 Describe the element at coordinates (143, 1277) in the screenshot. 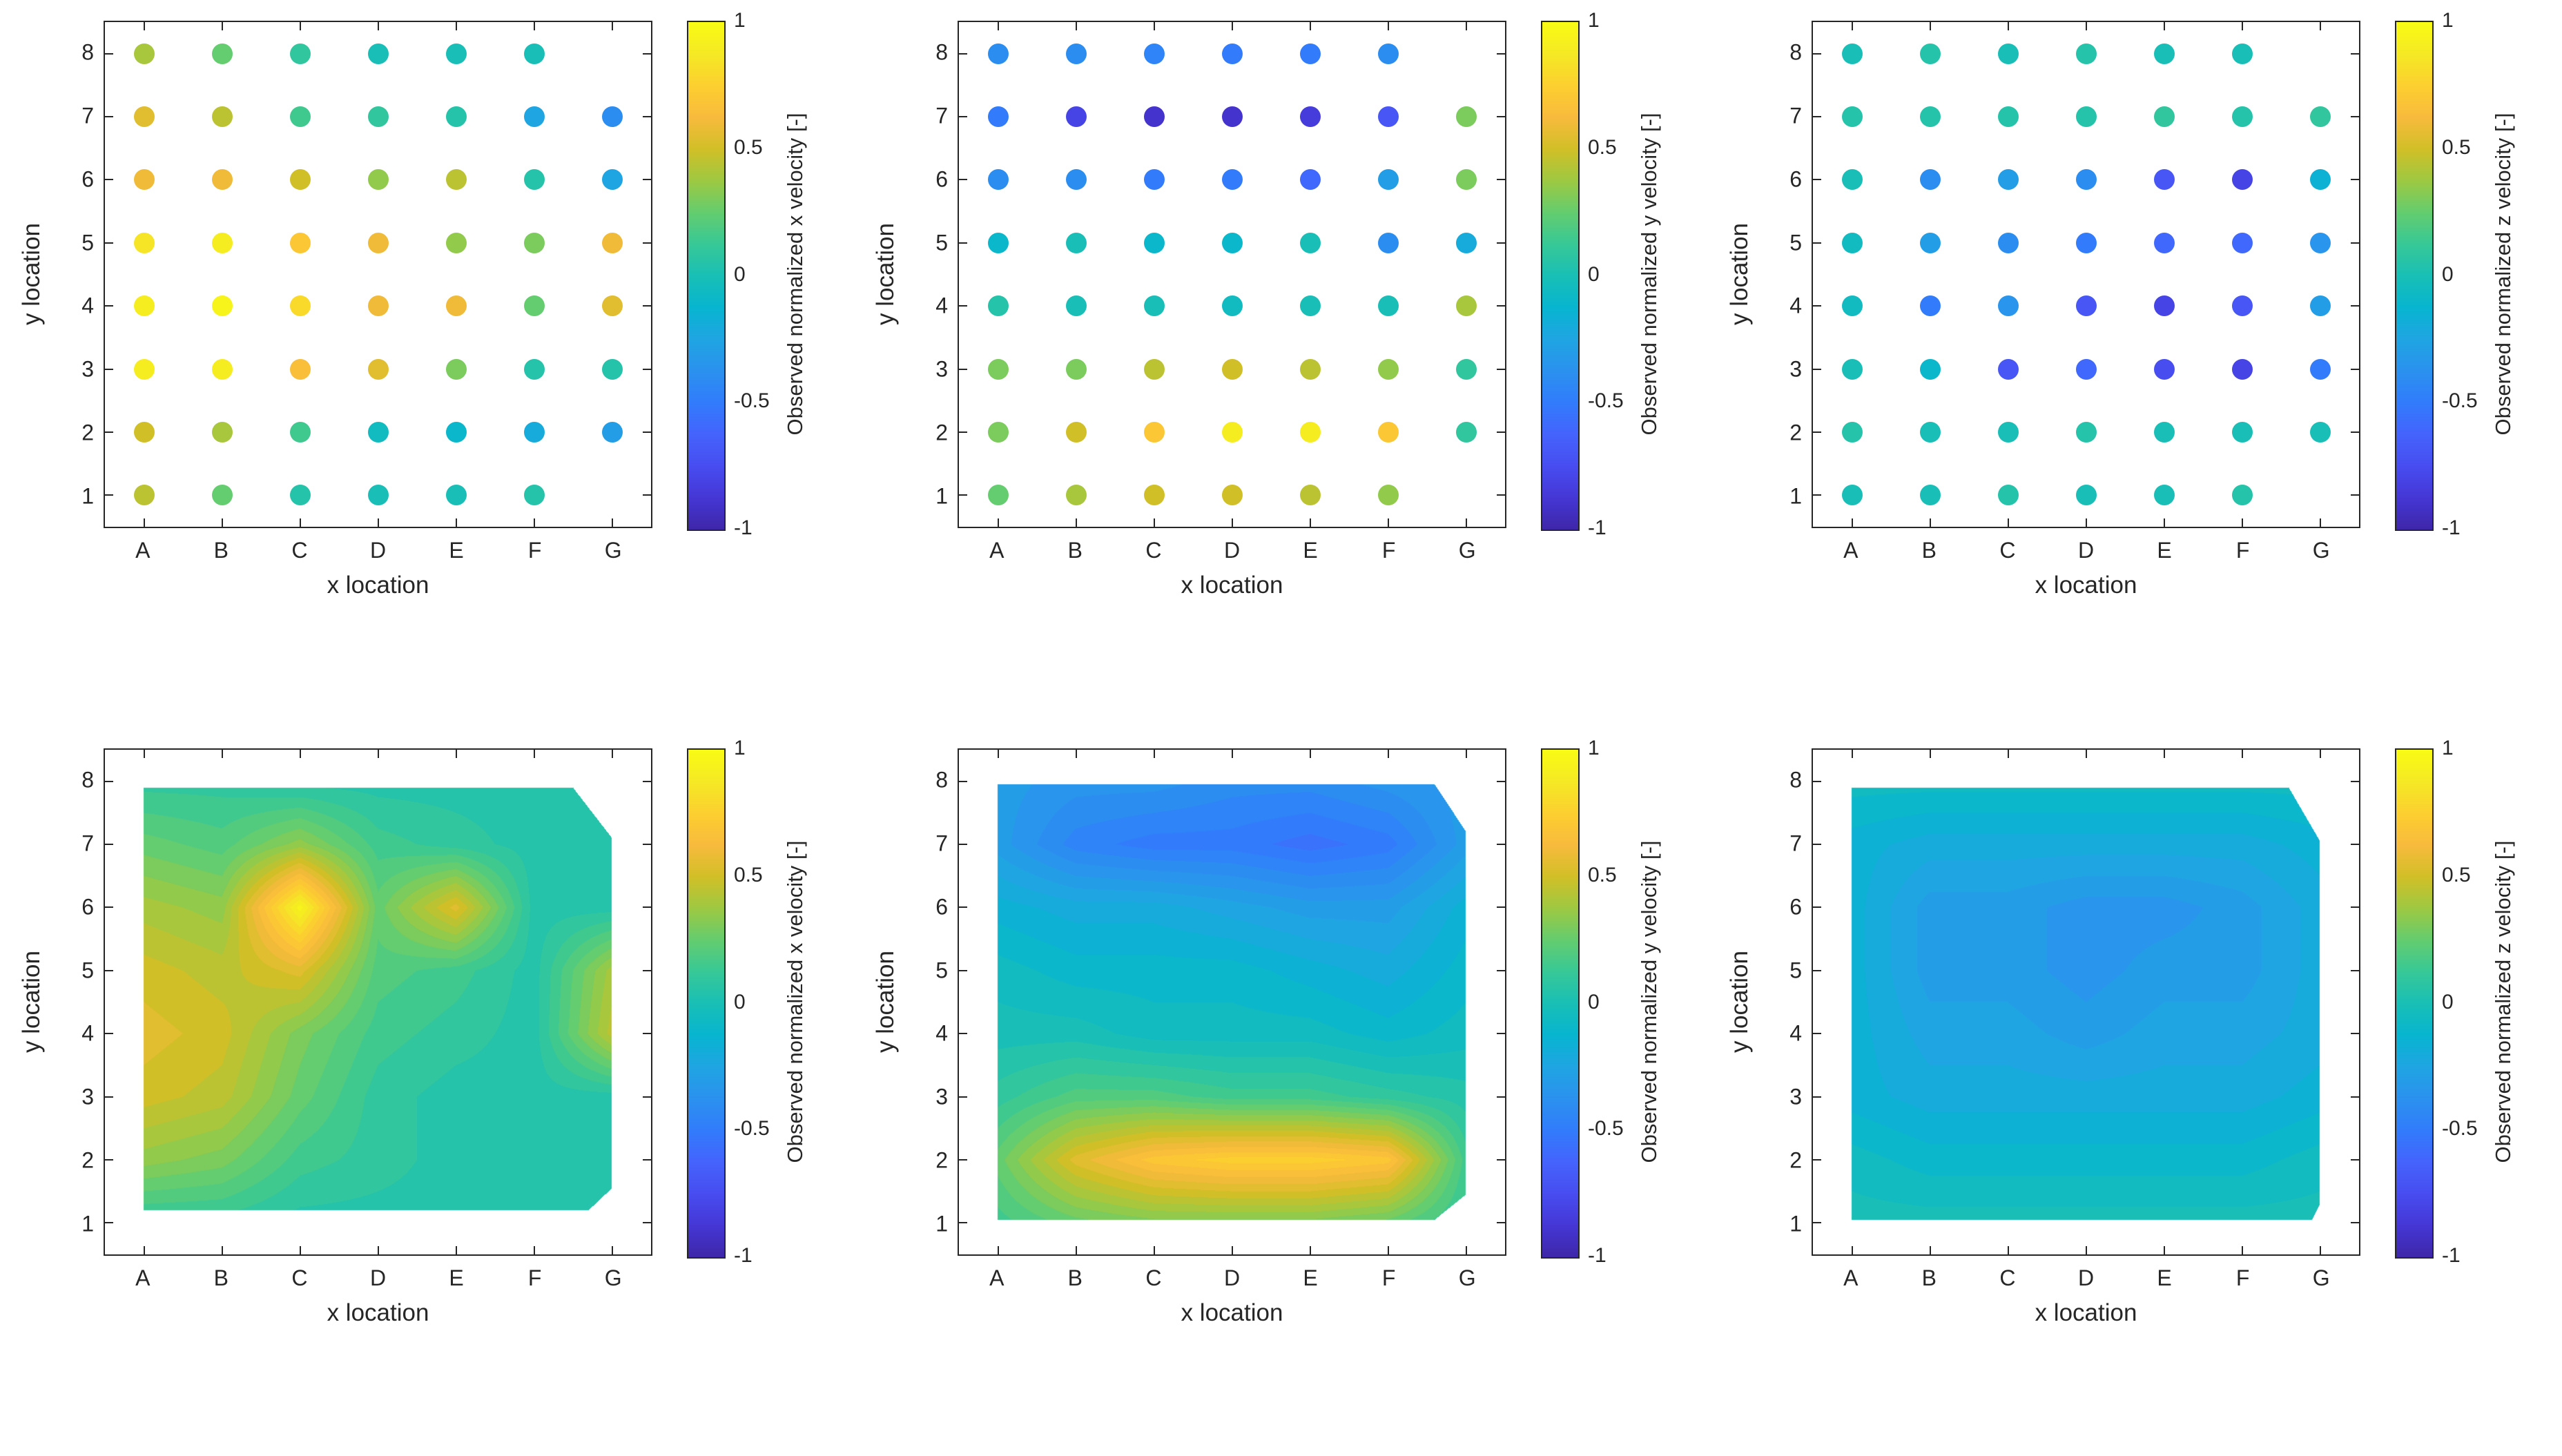

I see `x-tick-label: A` at that location.